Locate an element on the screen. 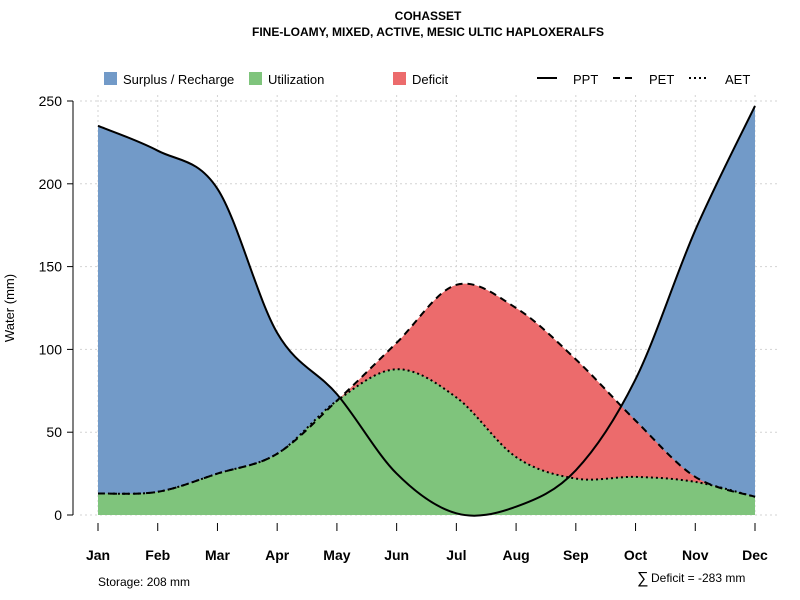  legend-label: PET is located at coordinates (661, 79).